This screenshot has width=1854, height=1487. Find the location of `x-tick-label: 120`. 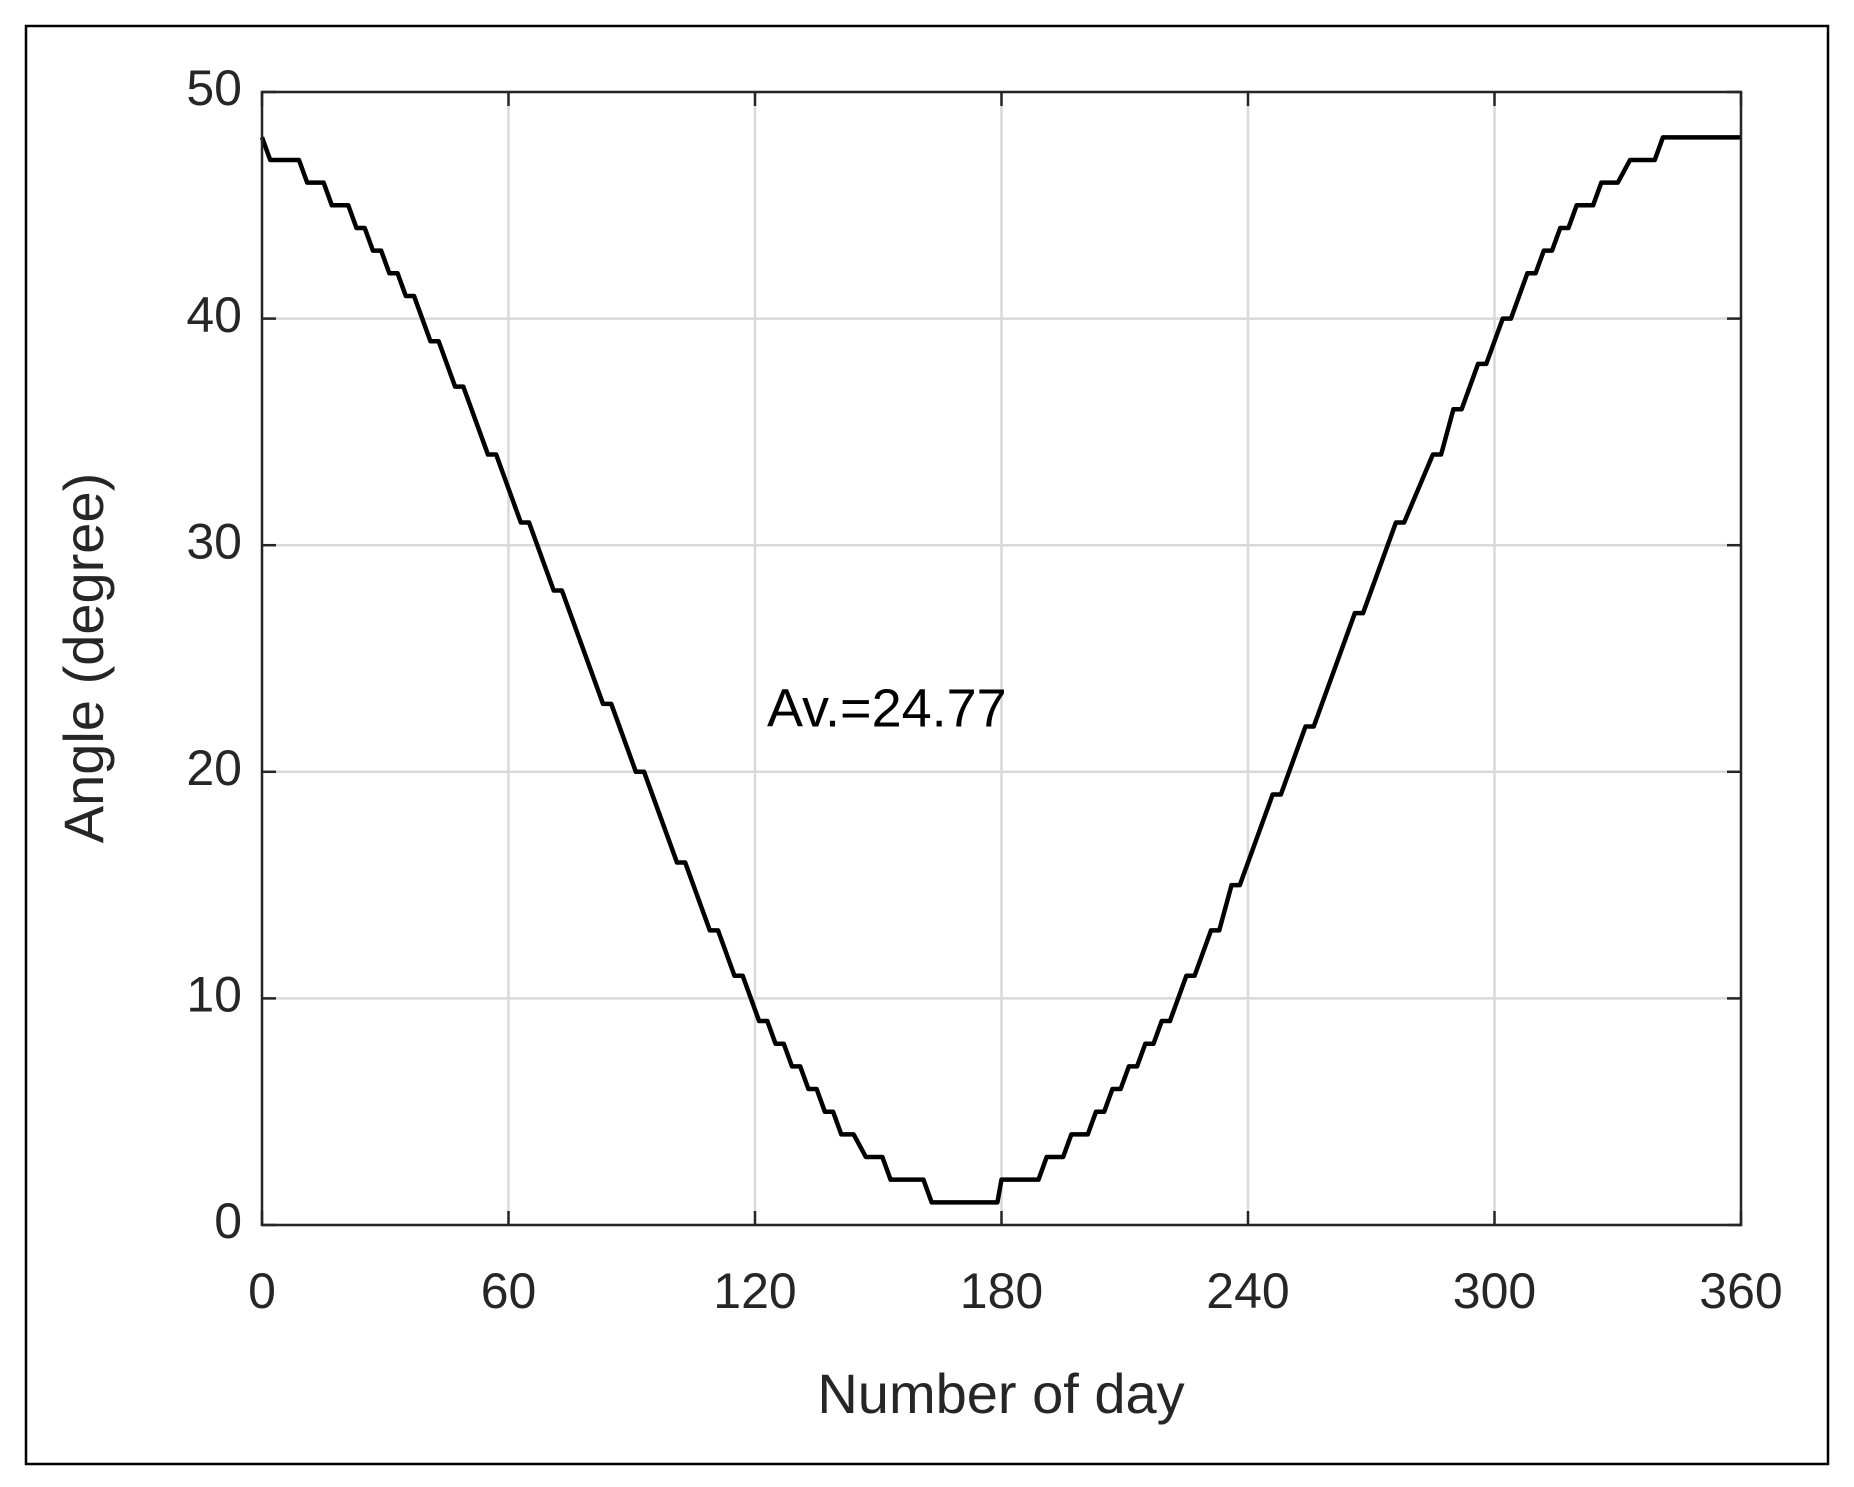

x-tick-label: 120 is located at coordinates (754, 1291).